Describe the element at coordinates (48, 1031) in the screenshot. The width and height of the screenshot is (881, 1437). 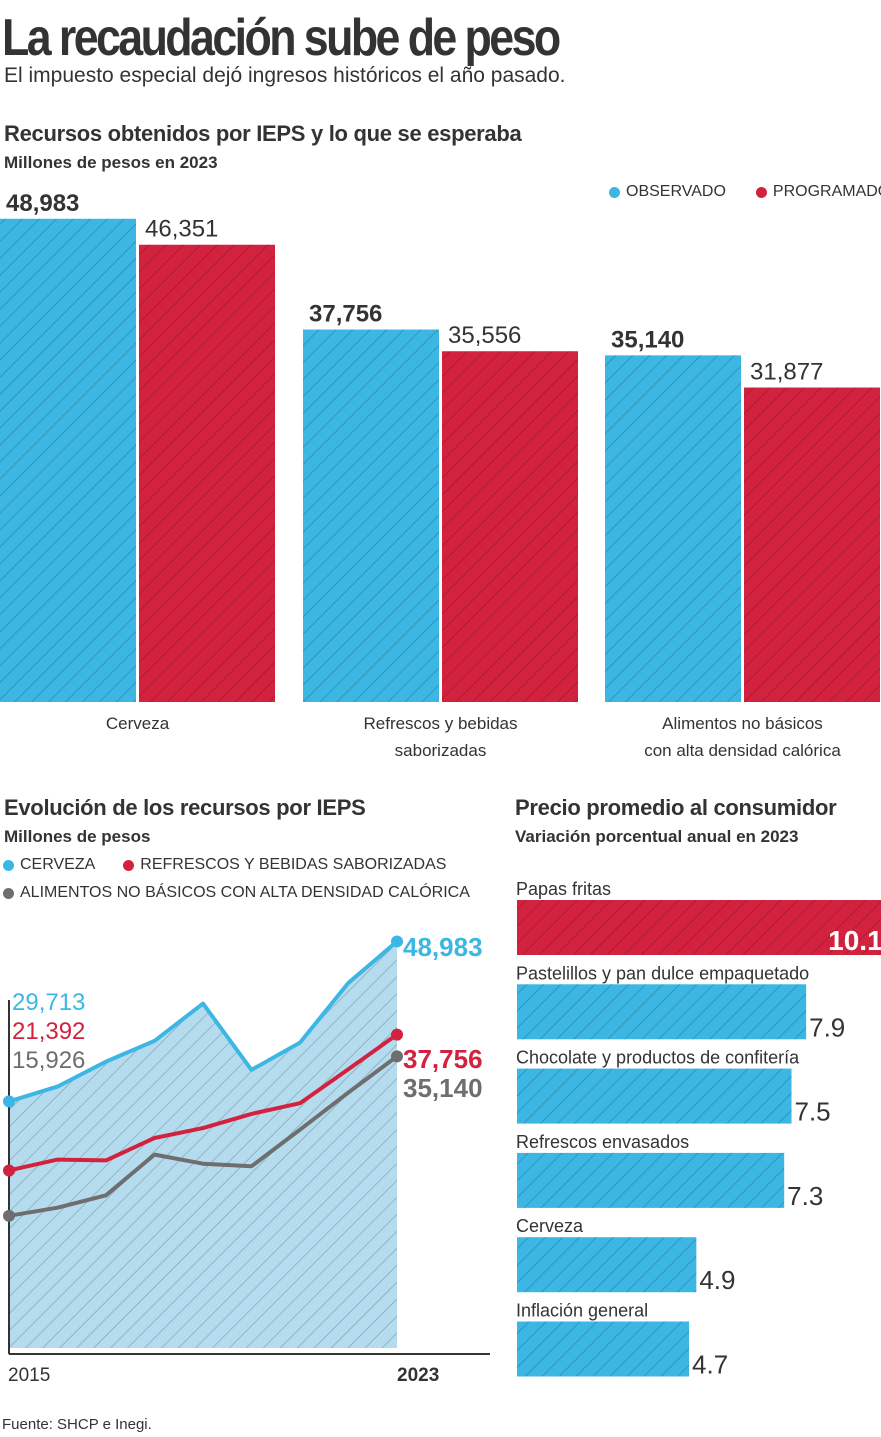
I see `start-label-refrescos: 21,392` at that location.